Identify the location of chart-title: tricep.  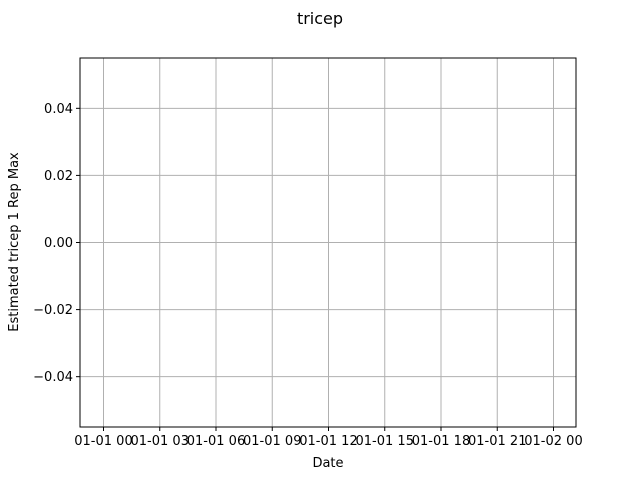
(320, 18).